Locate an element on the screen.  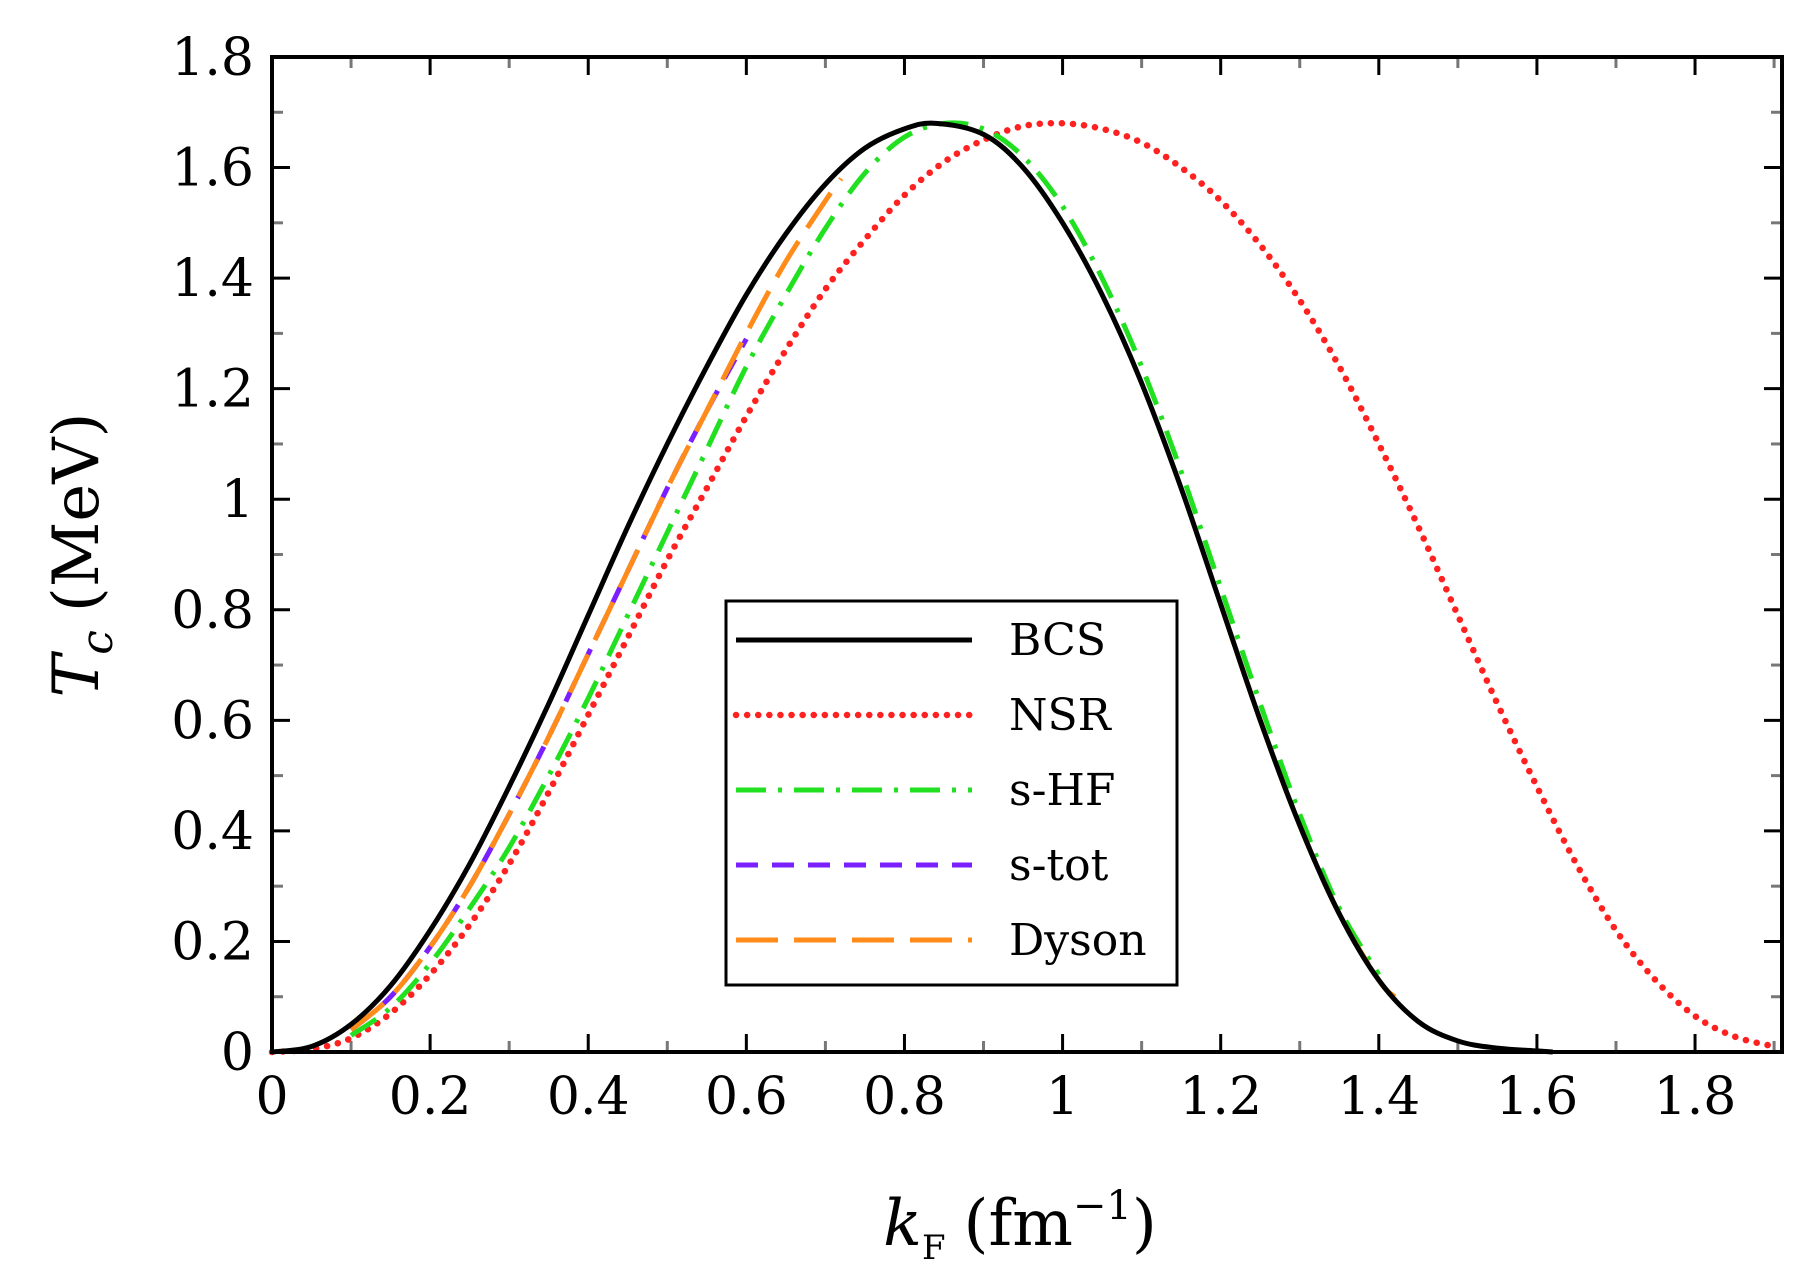
x-axis-title: kF (fm−1) is located at coordinates (1020, 1225).